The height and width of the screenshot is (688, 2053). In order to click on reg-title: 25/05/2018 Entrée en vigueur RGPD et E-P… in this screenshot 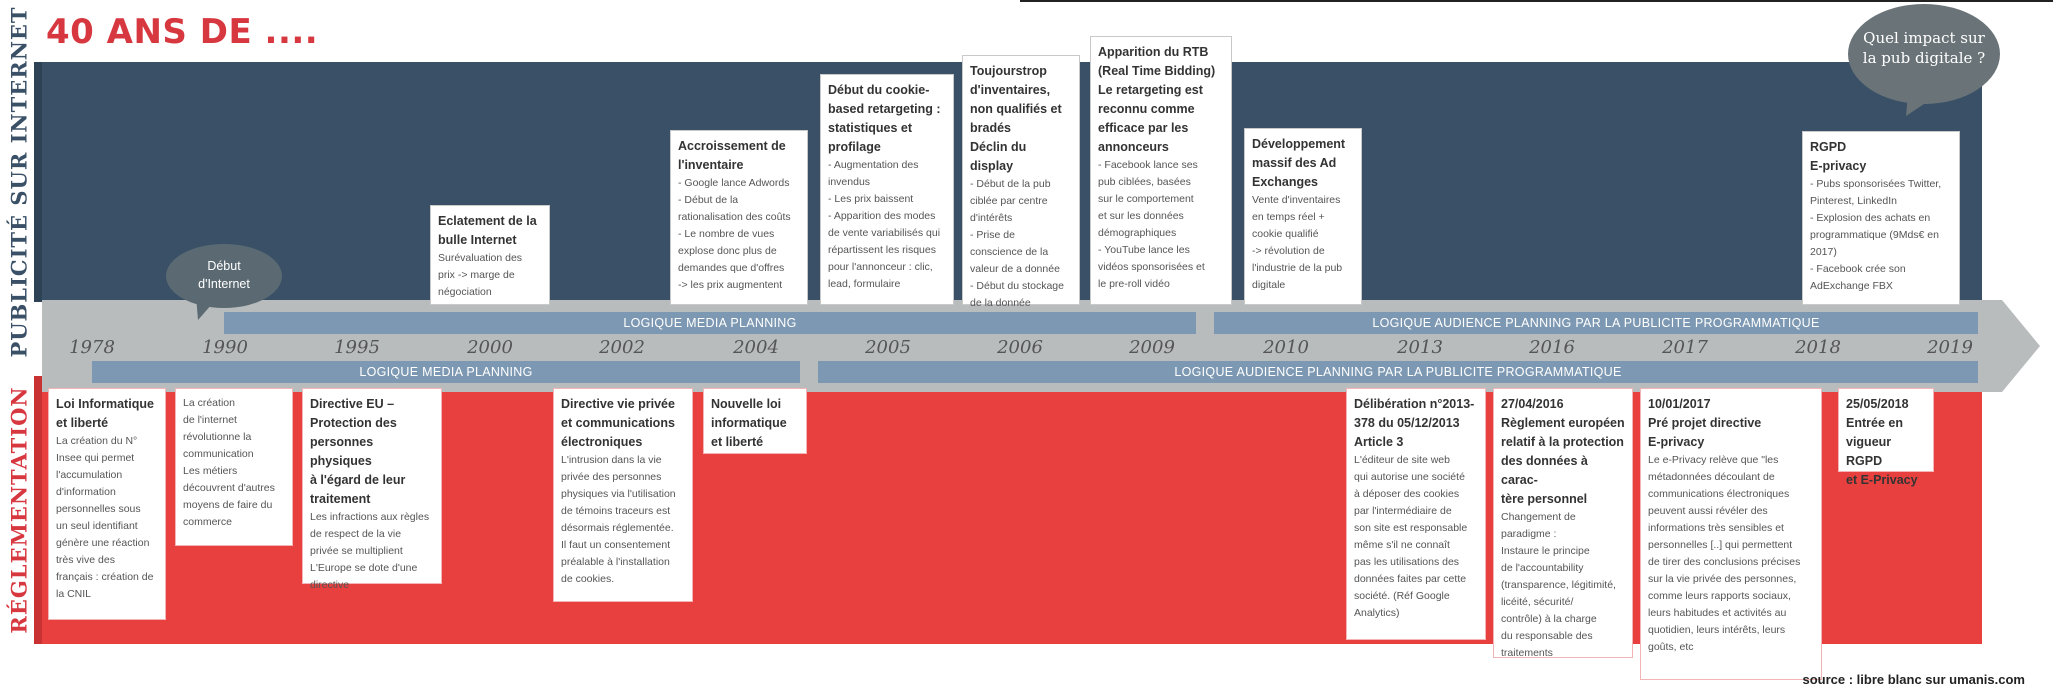, I will do `click(1882, 442)`.